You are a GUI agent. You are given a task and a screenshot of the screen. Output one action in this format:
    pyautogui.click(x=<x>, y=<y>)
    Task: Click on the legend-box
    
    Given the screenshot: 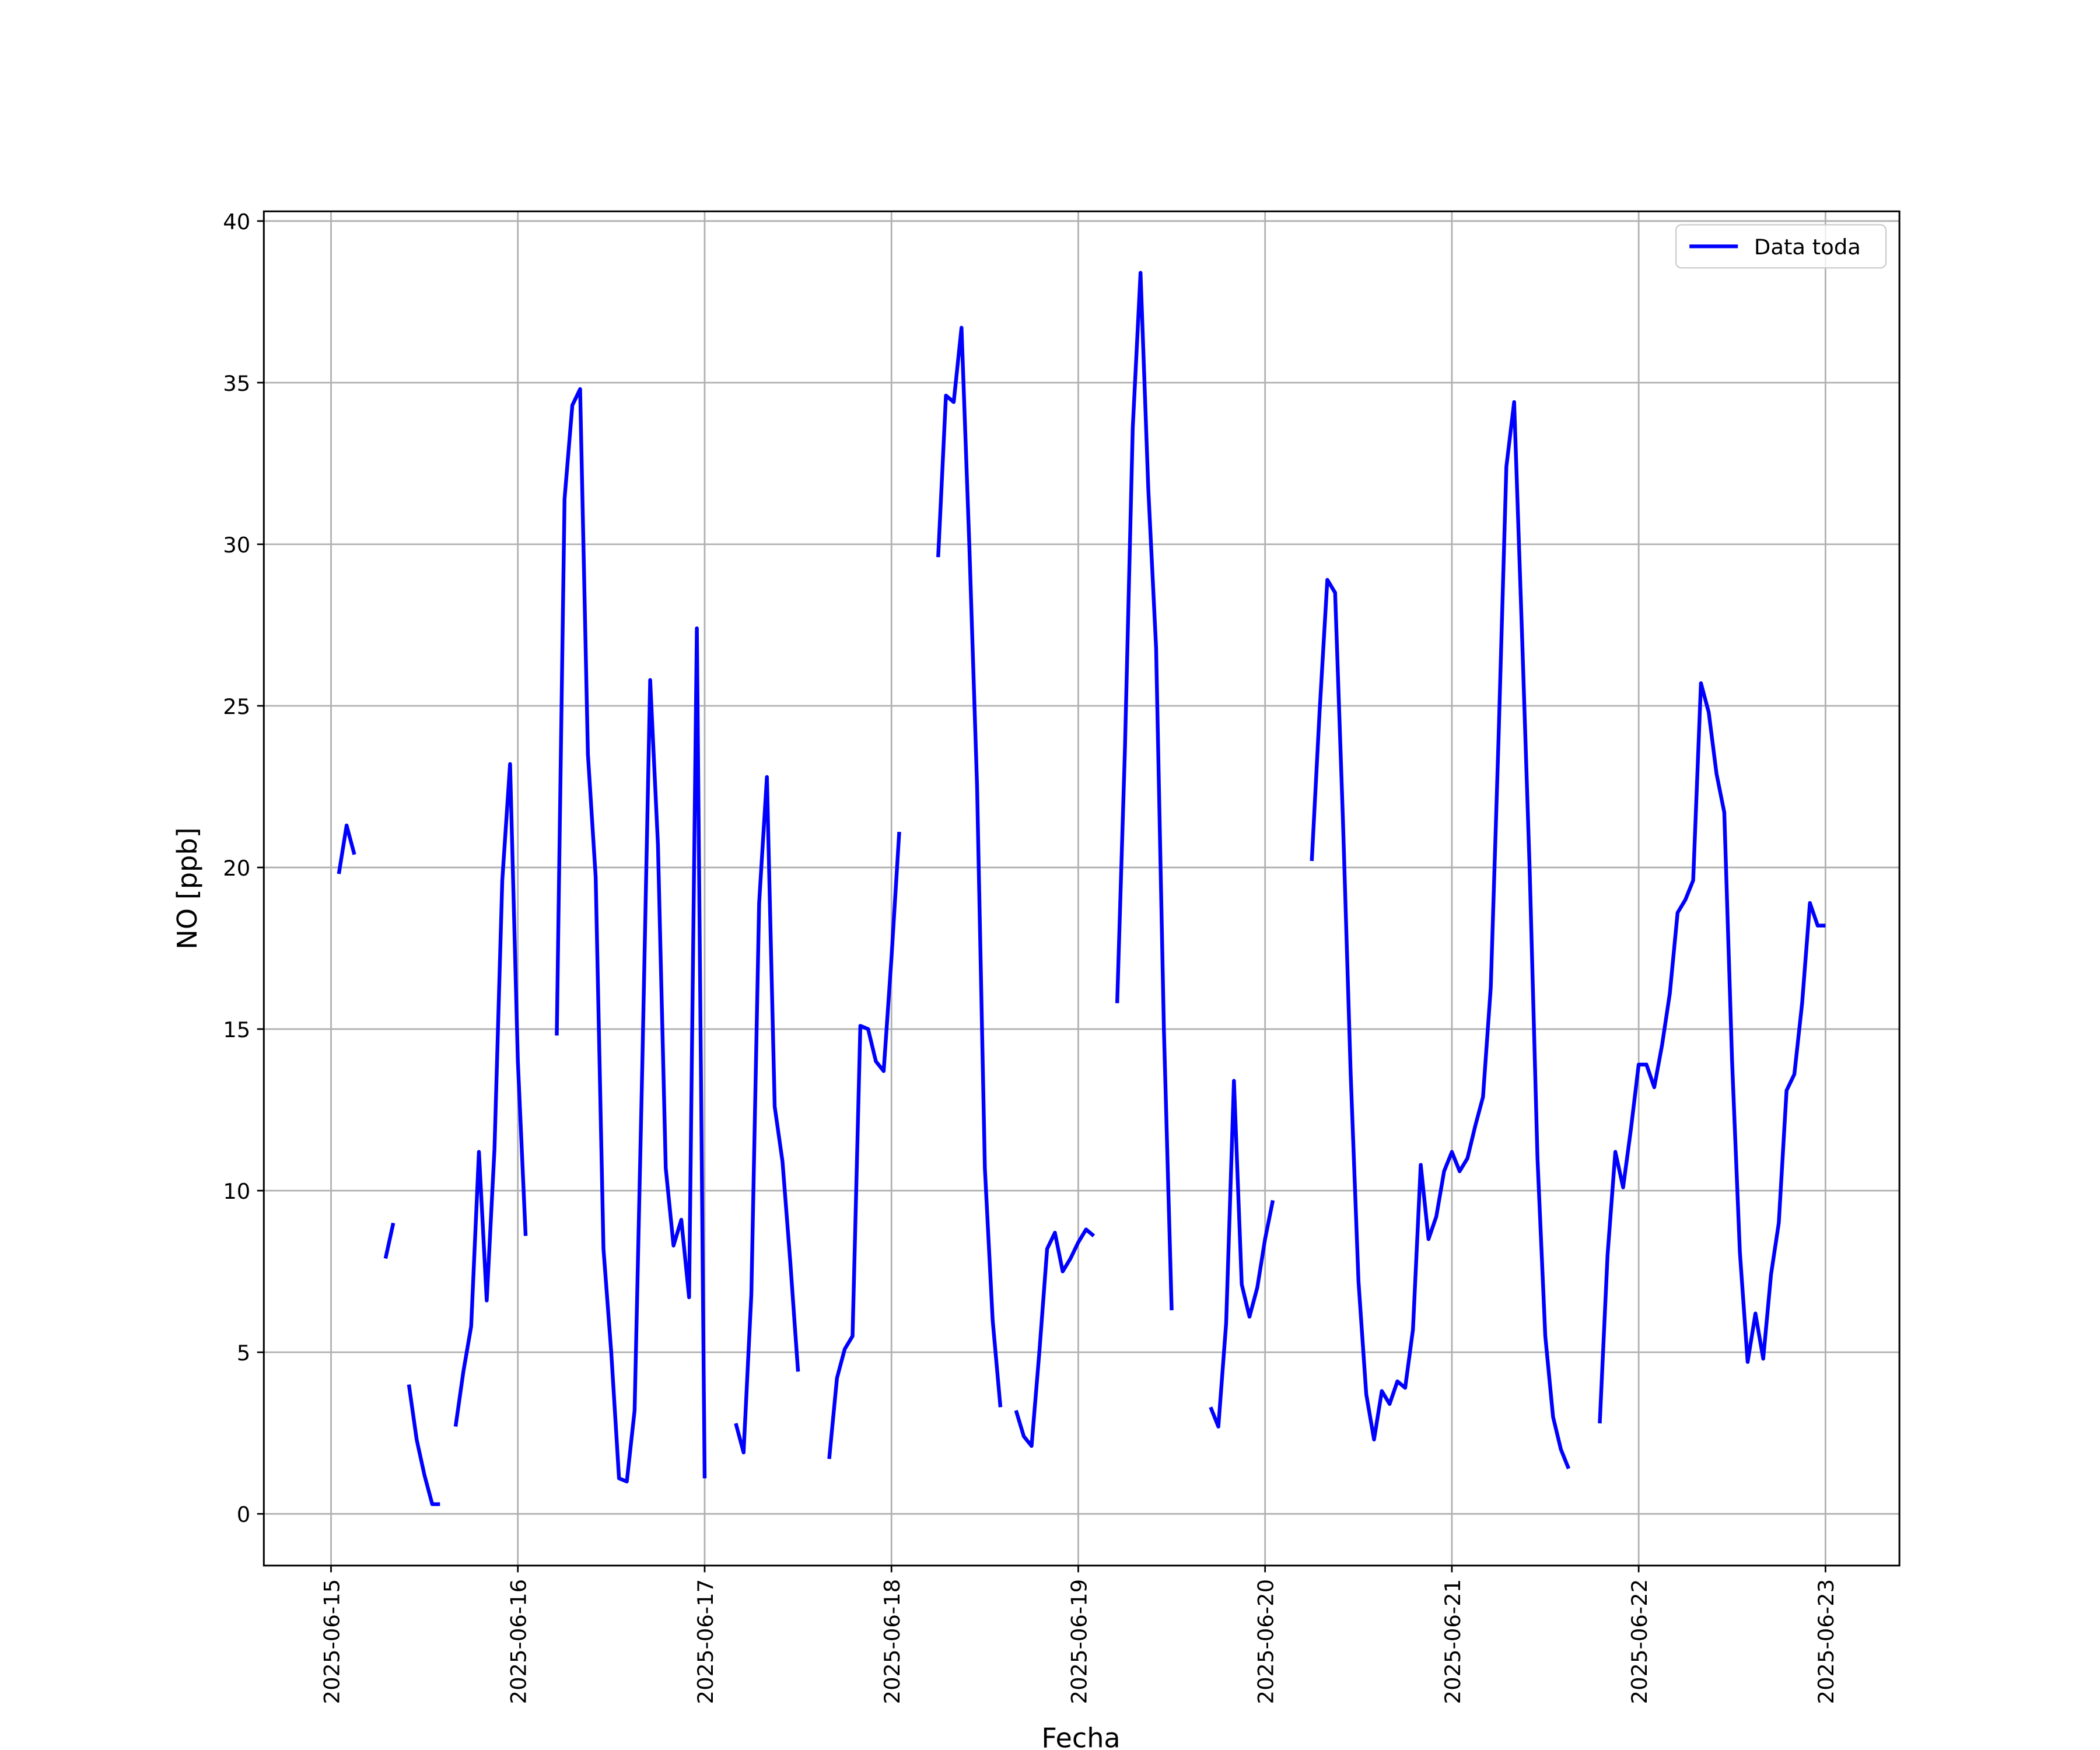 What is the action you would take?
    pyautogui.click(x=1781, y=246)
    